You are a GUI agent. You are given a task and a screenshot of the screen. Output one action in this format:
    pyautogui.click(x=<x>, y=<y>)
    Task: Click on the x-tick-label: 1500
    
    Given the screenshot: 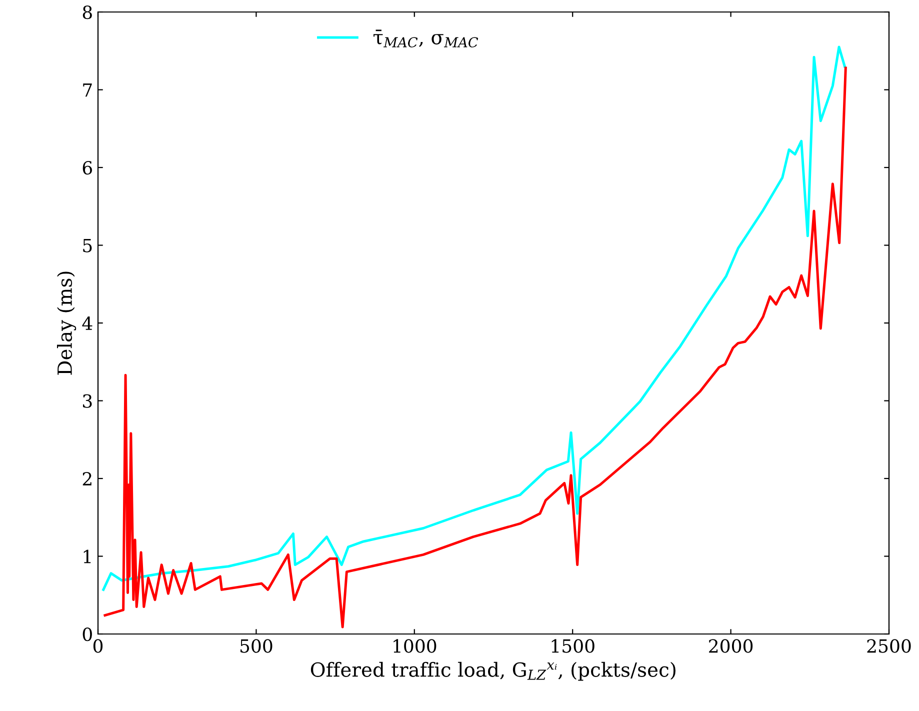 What is the action you would take?
    pyautogui.click(x=573, y=646)
    